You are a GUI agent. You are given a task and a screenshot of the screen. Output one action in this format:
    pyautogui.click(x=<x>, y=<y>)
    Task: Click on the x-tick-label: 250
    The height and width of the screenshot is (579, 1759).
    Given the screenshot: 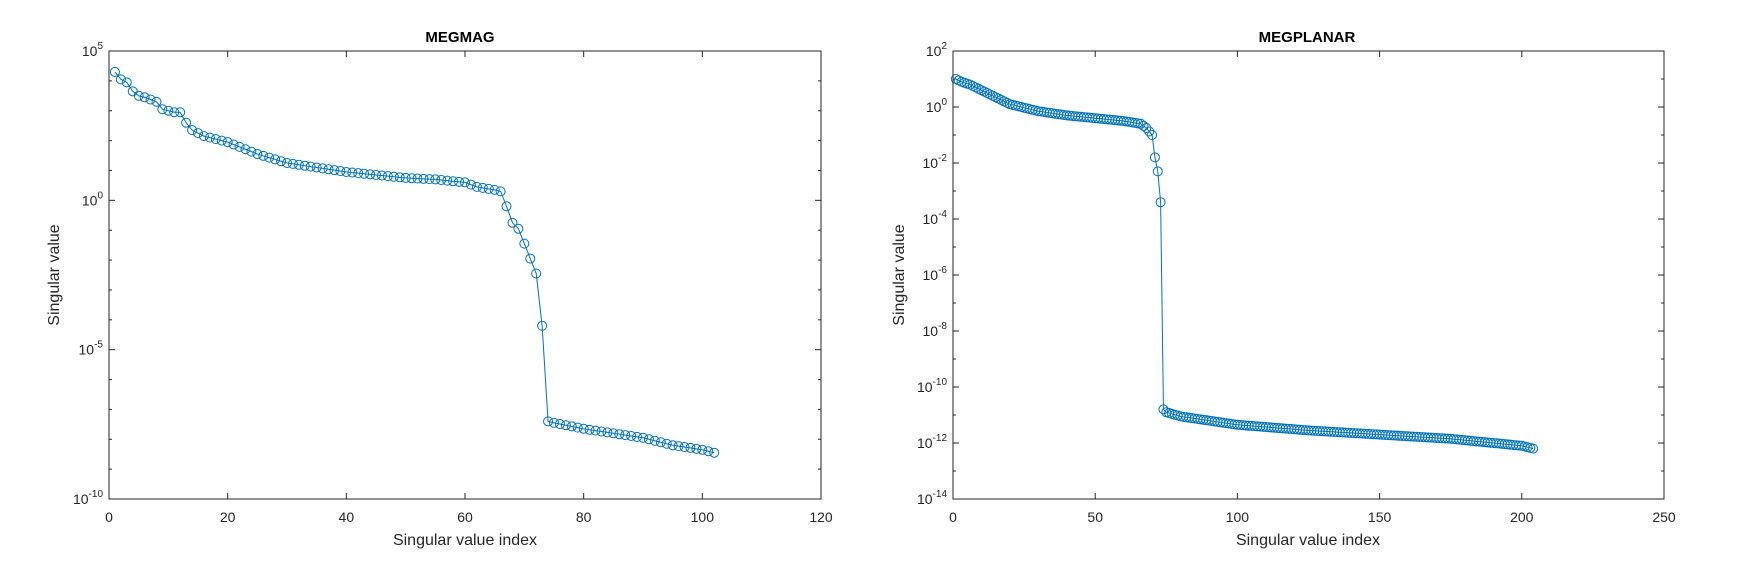 What is the action you would take?
    pyautogui.click(x=1664, y=517)
    